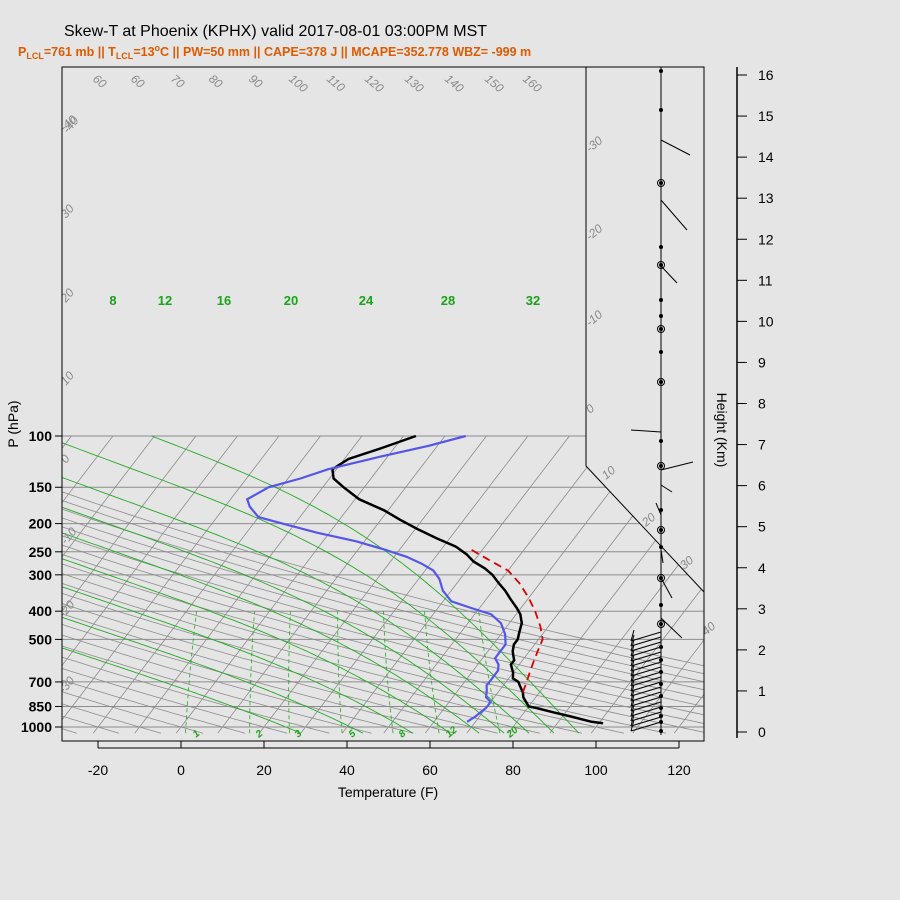 This screenshot has height=900, width=900. I want to click on height-tick-label: 11, so click(765, 280).